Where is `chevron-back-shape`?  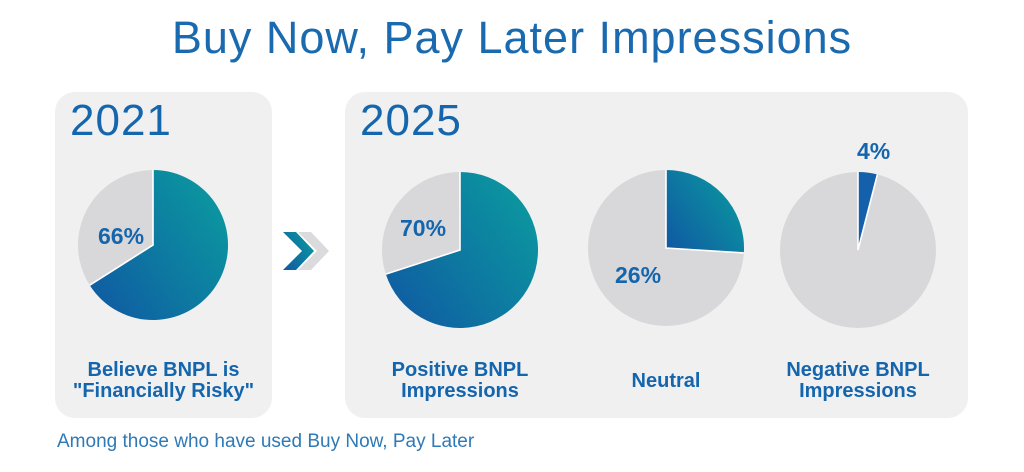
chevron-back-shape is located at coordinates (313, 251).